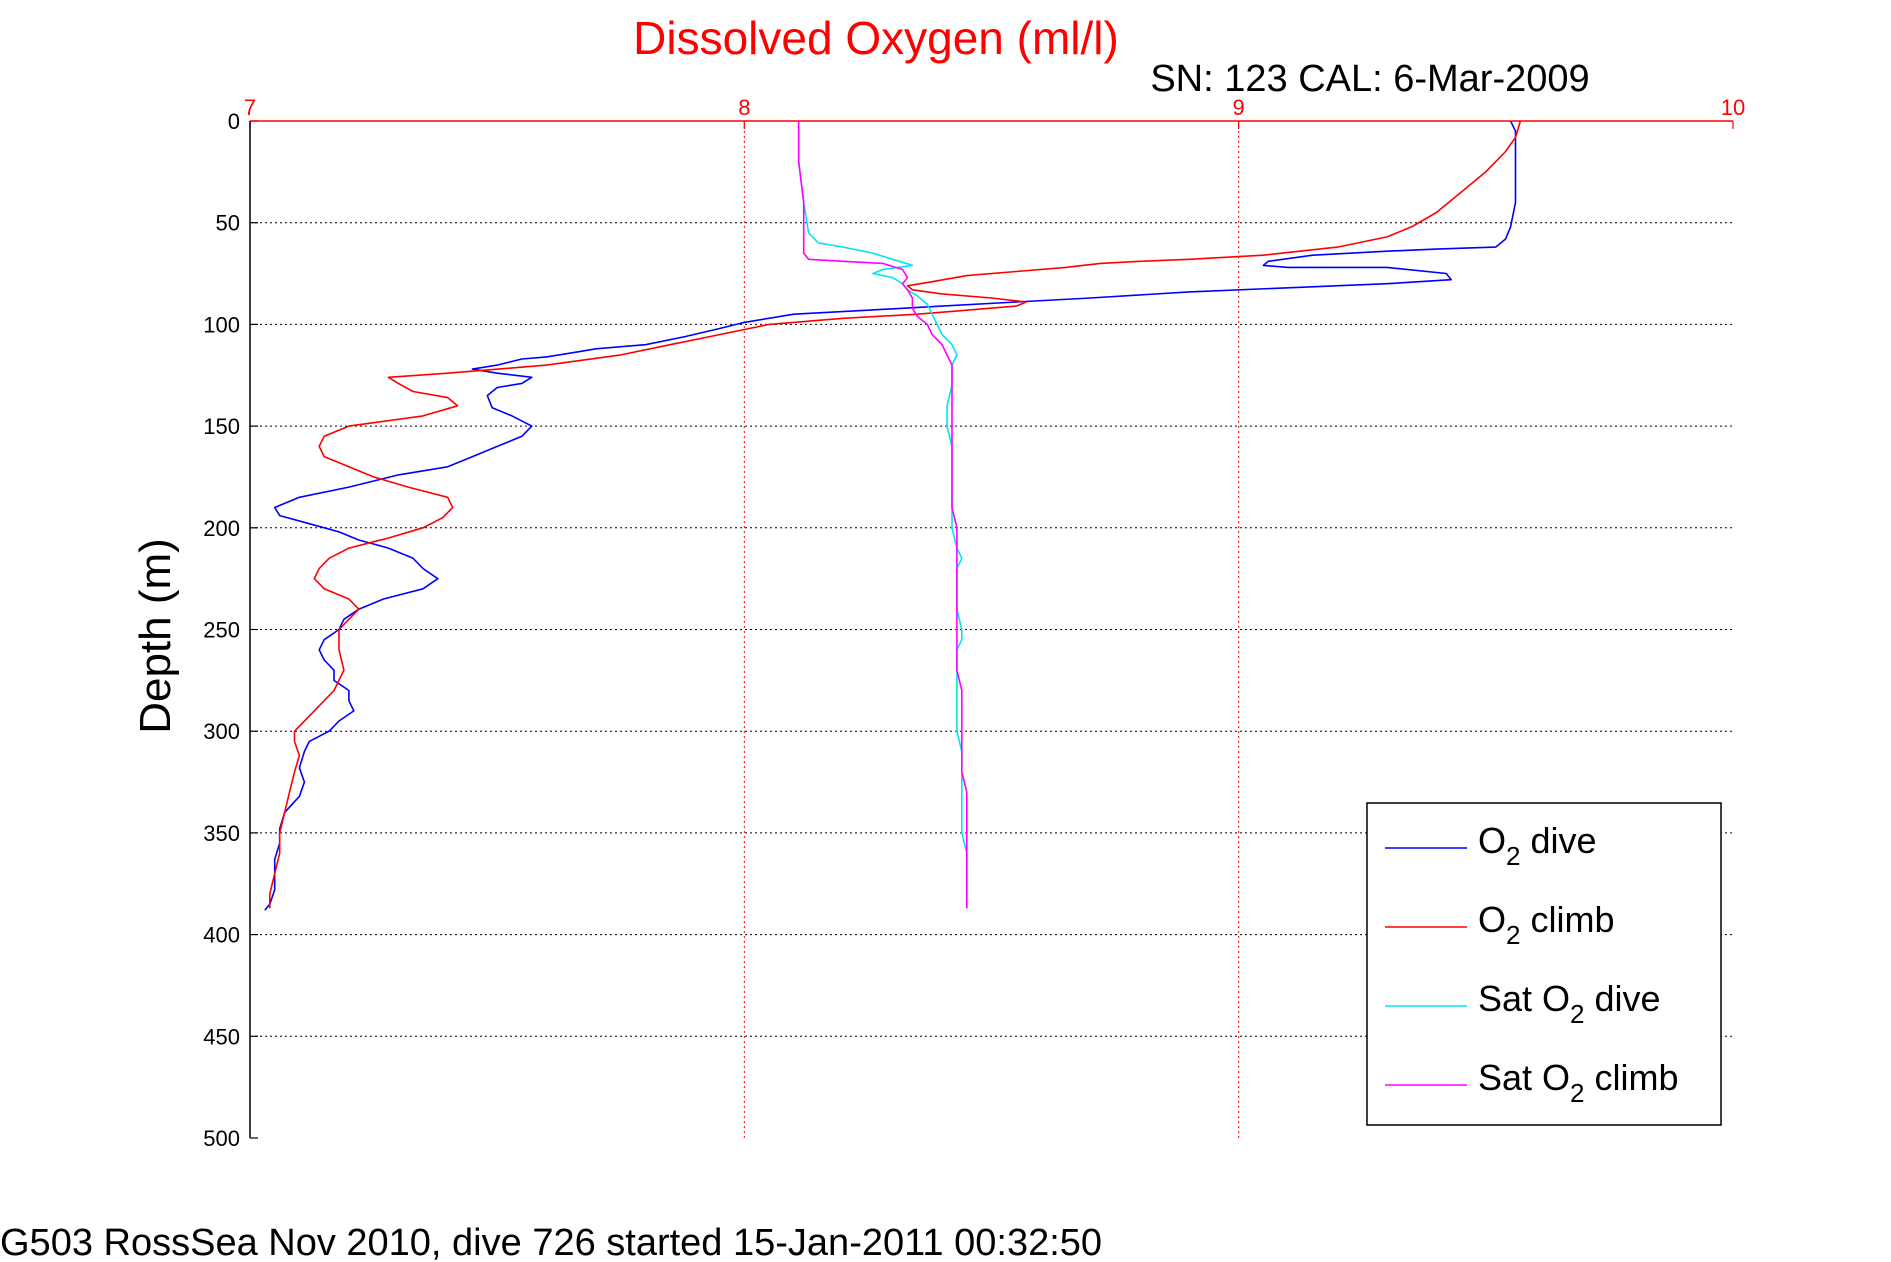 This screenshot has width=1891, height=1262. Describe the element at coordinates (221, 528) in the screenshot. I see `y-tick-label: 200` at that location.